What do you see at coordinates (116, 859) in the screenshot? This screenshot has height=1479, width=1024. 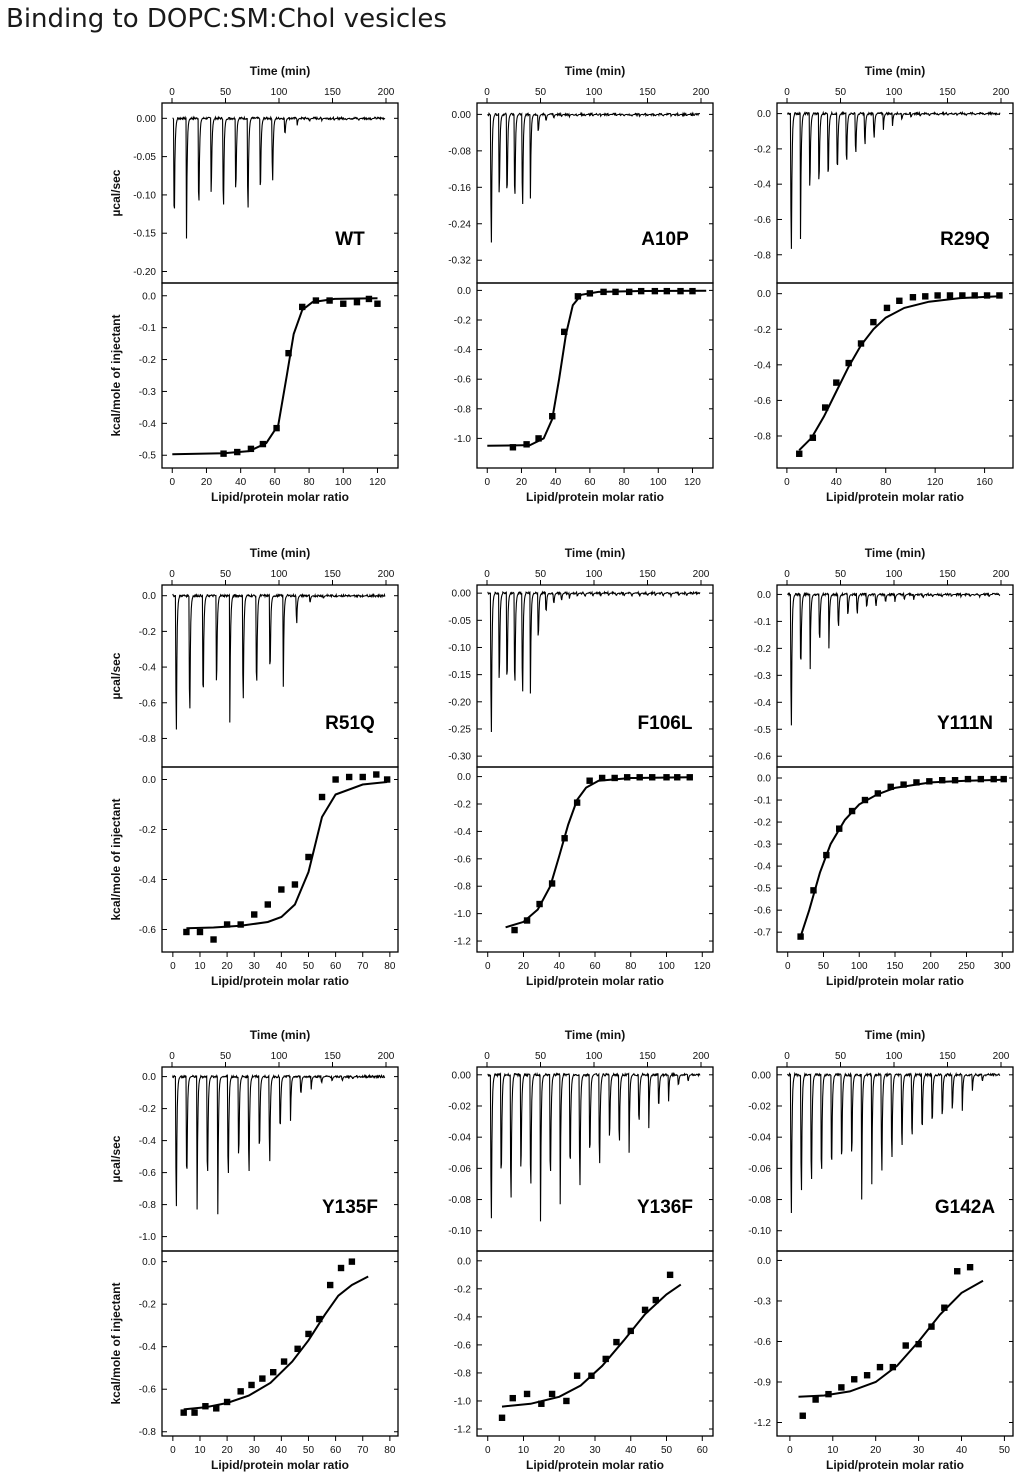 I see `enthalpy-axis-label: kcal/mole of injectant` at bounding box center [116, 859].